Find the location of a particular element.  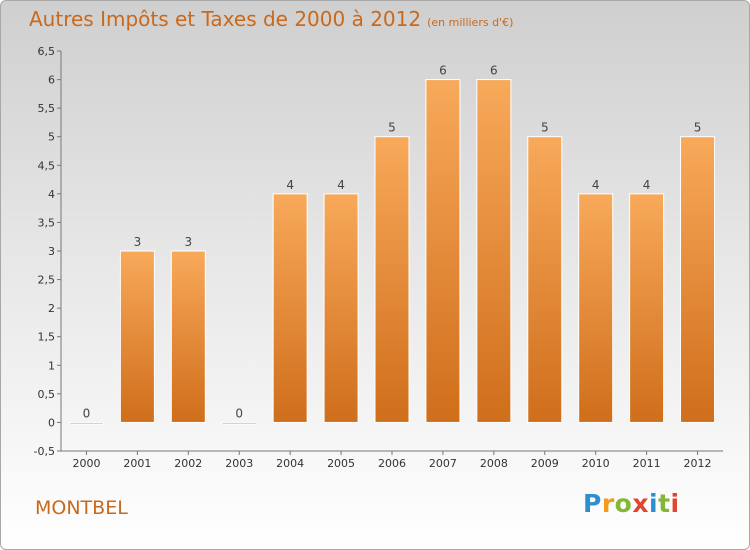

y-tick-label: 1,5 is located at coordinates (47, 337).